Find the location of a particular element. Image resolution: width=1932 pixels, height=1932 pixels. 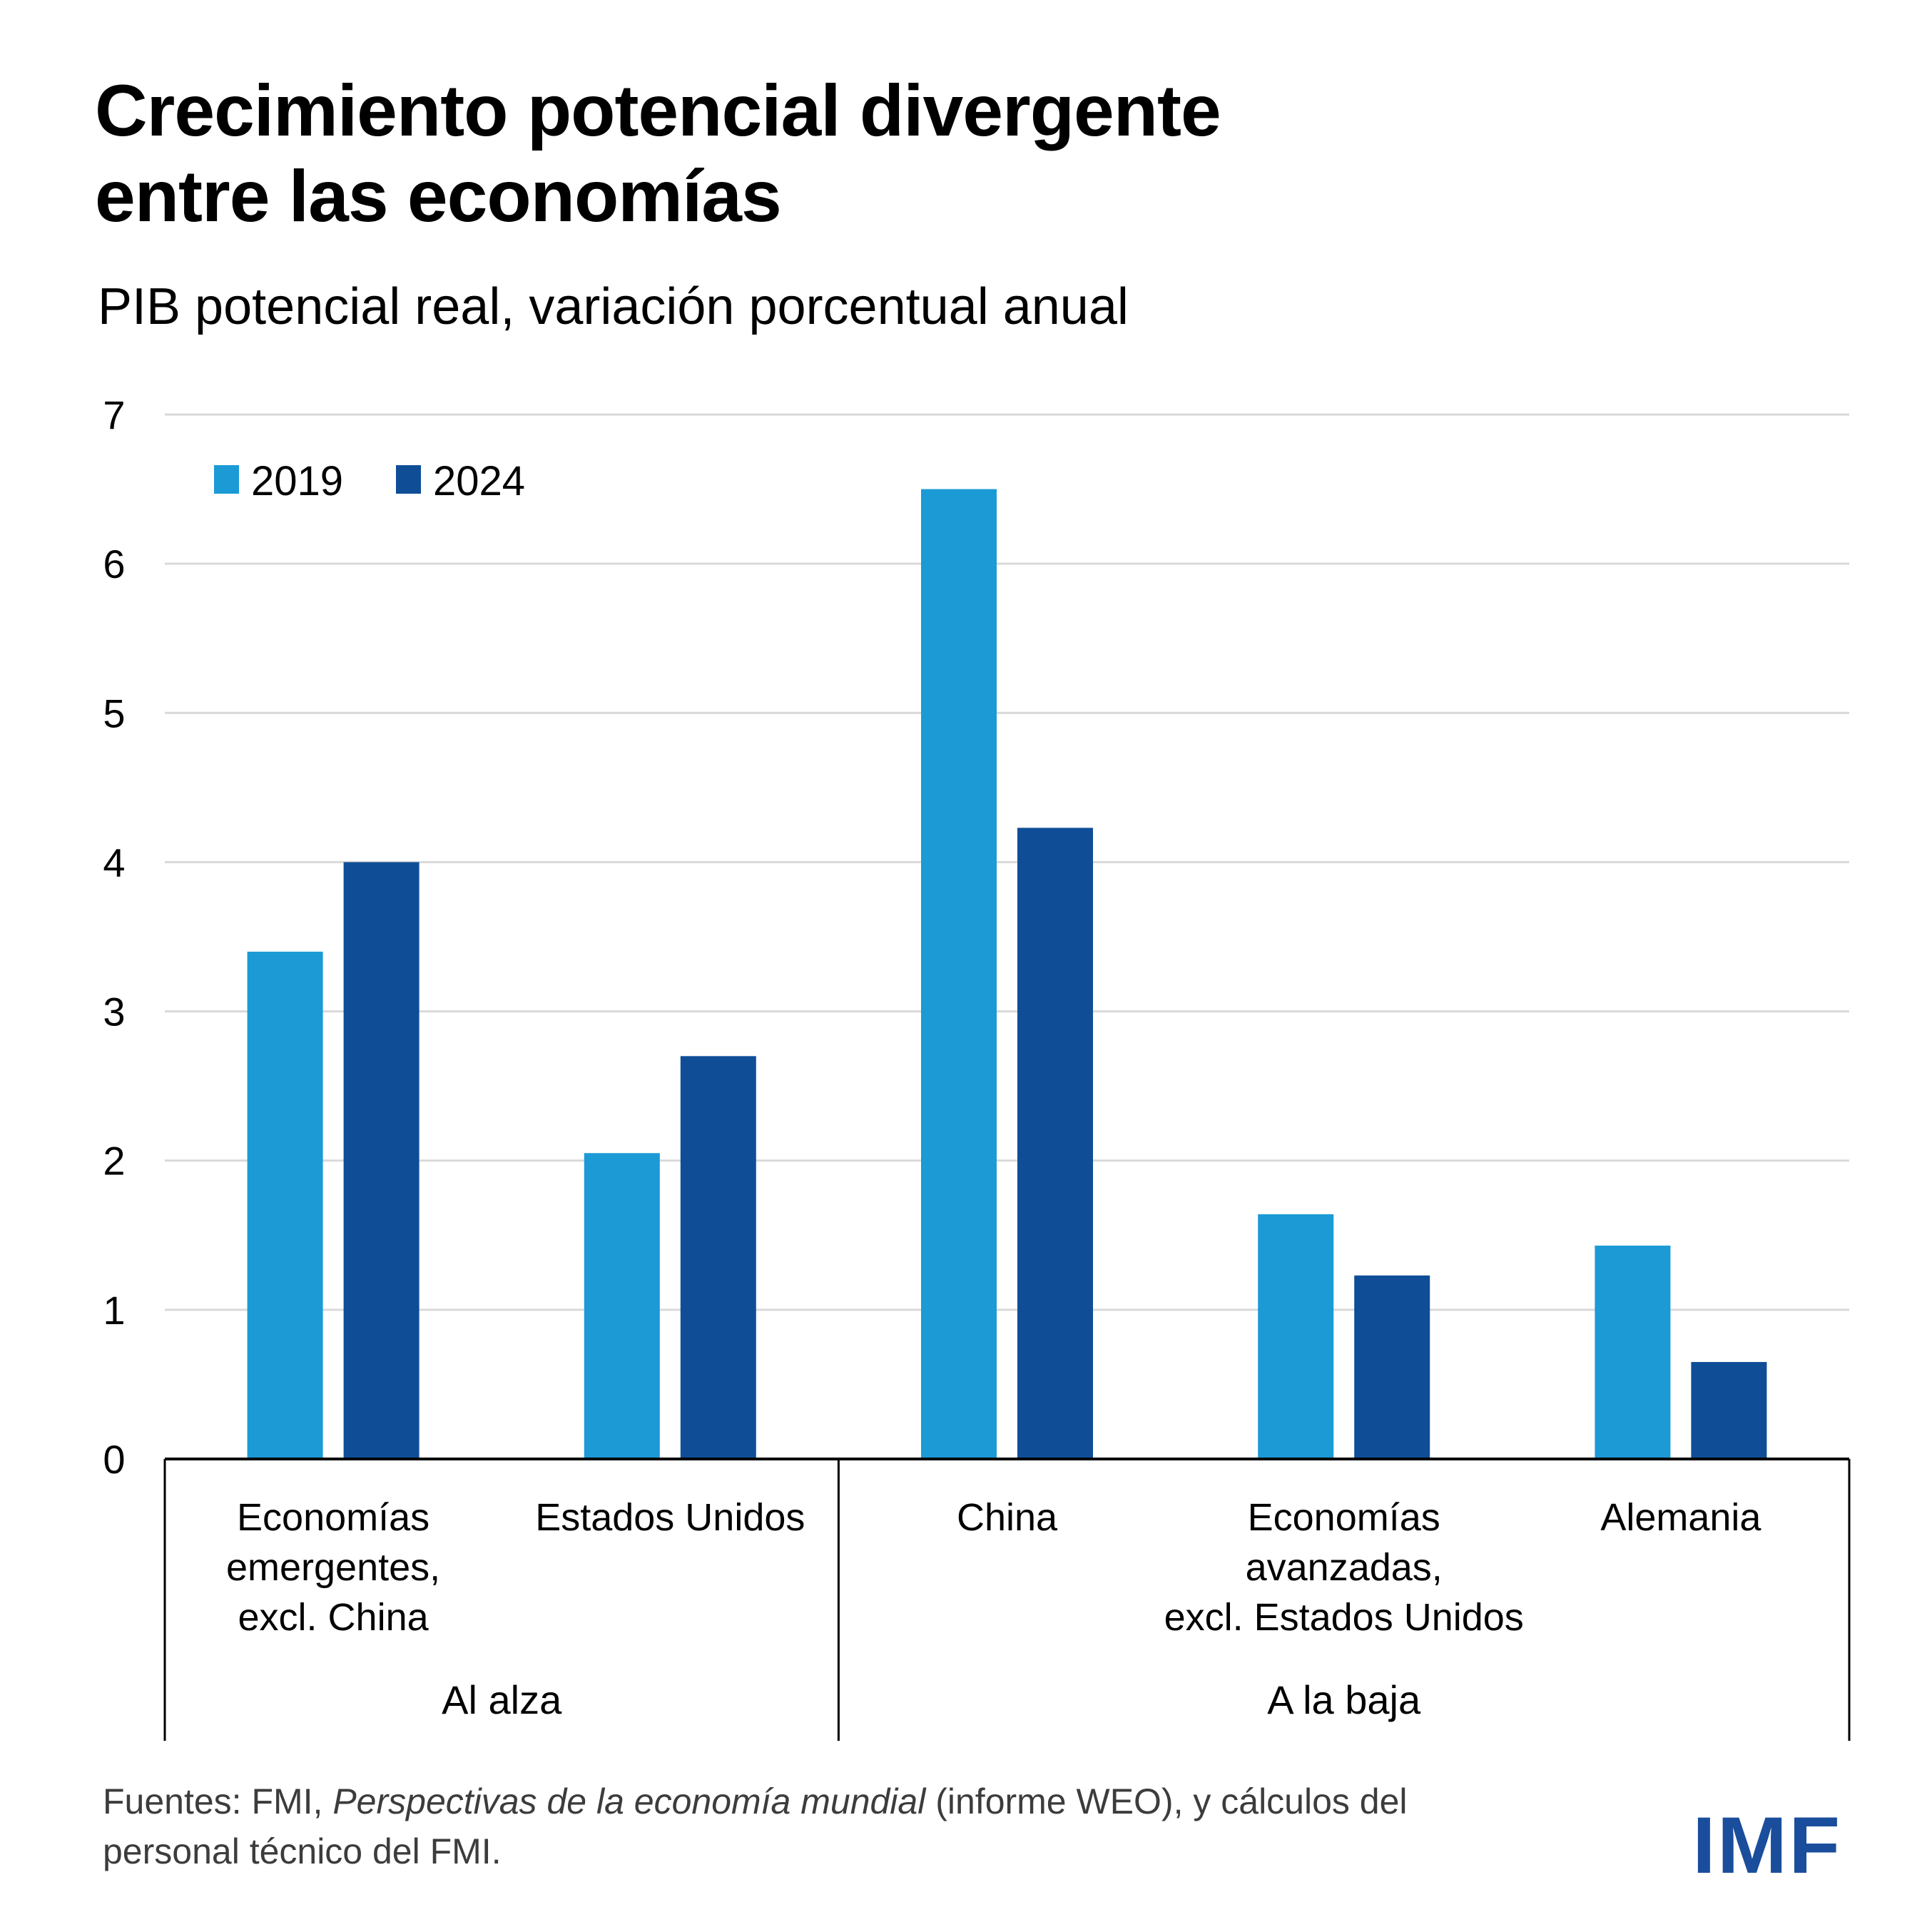

category-label-line: Estados Unidos is located at coordinates (670, 1518).